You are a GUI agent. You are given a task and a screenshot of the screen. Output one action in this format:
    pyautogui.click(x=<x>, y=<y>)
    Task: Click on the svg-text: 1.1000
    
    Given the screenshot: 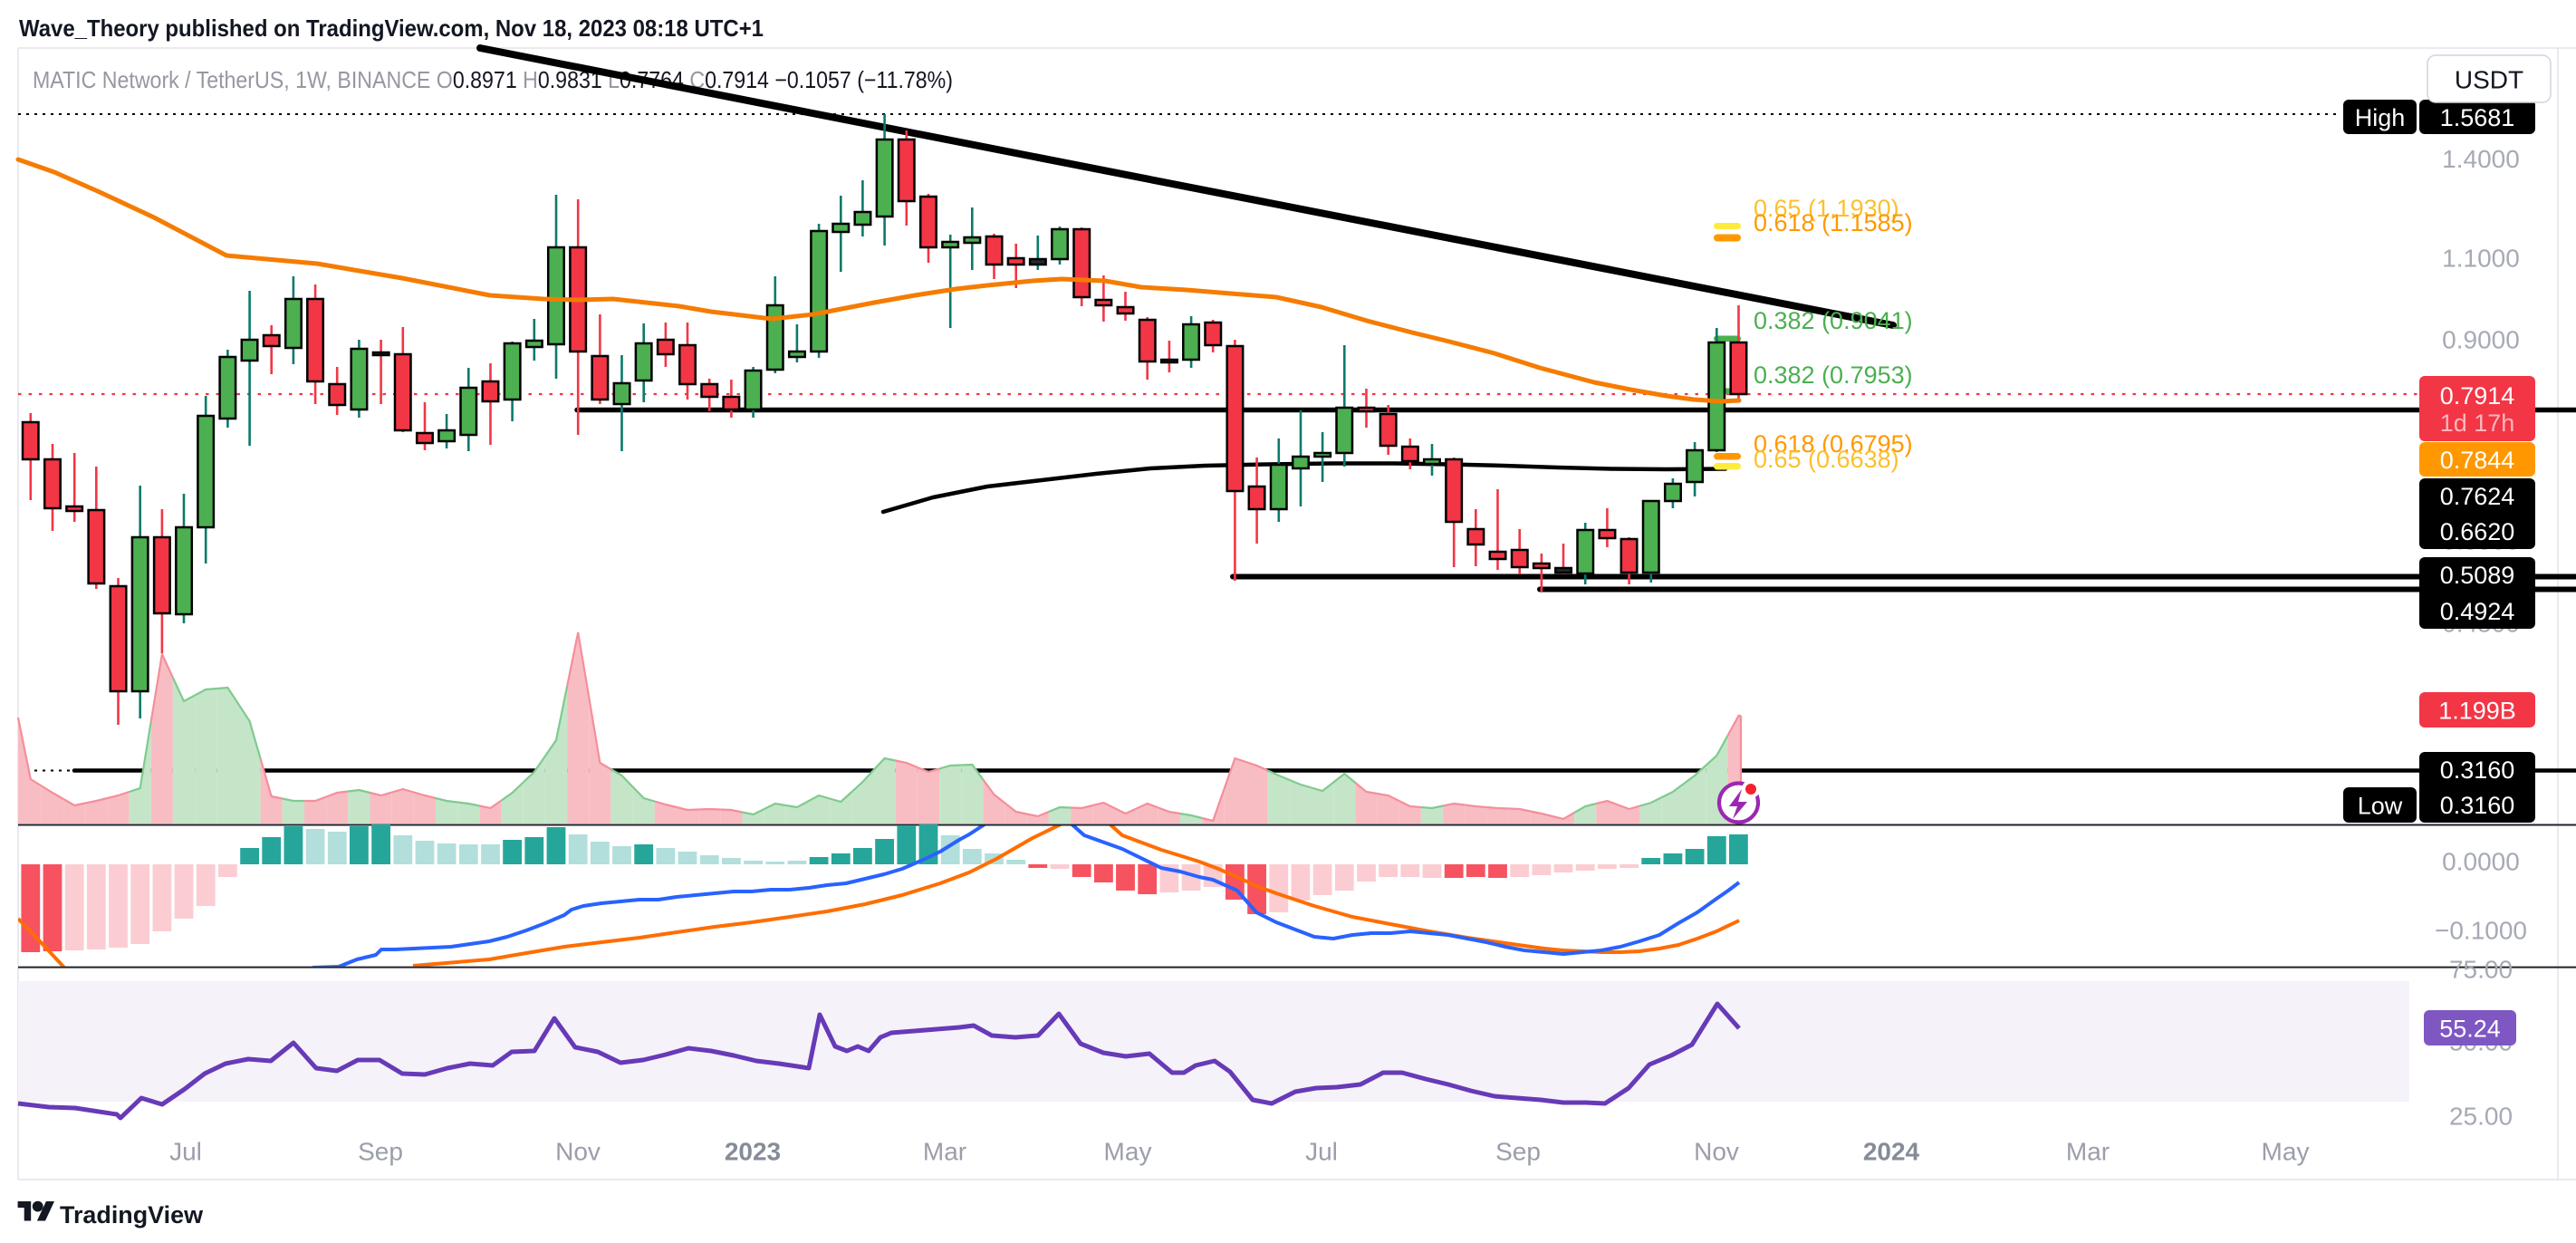 What is the action you would take?
    pyautogui.click(x=2481, y=259)
    